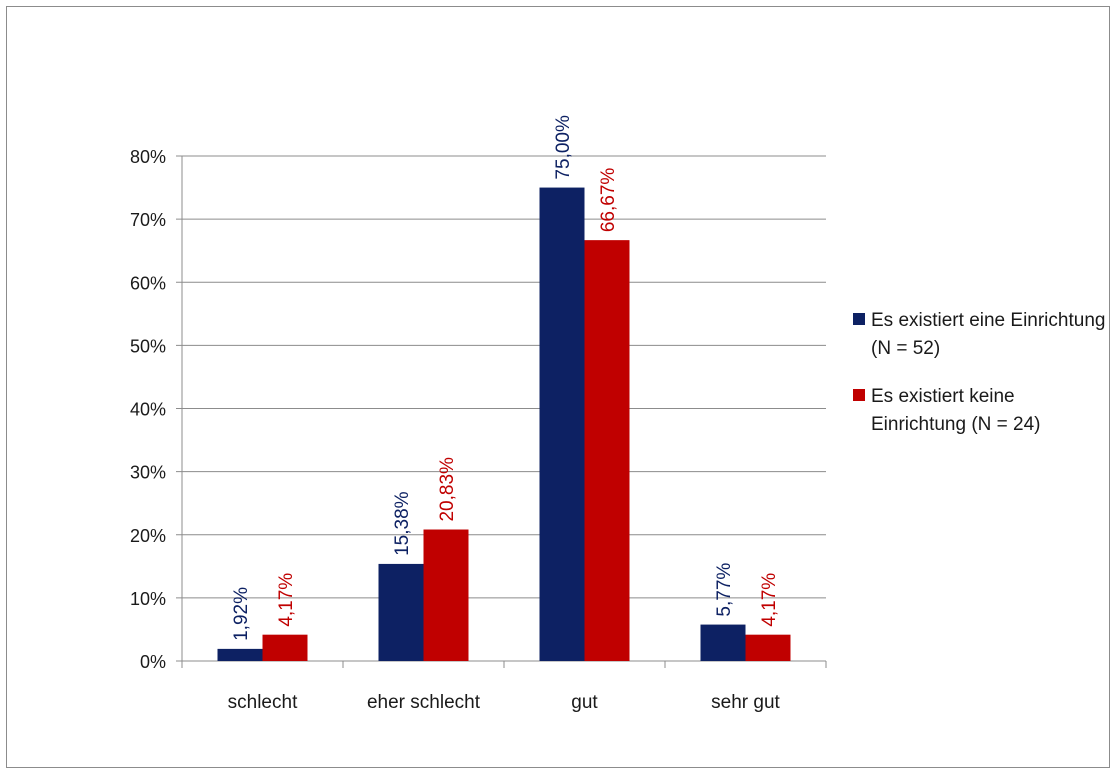 This screenshot has width=1120, height=776. I want to click on y-tick-label: 10%, so click(148, 599).